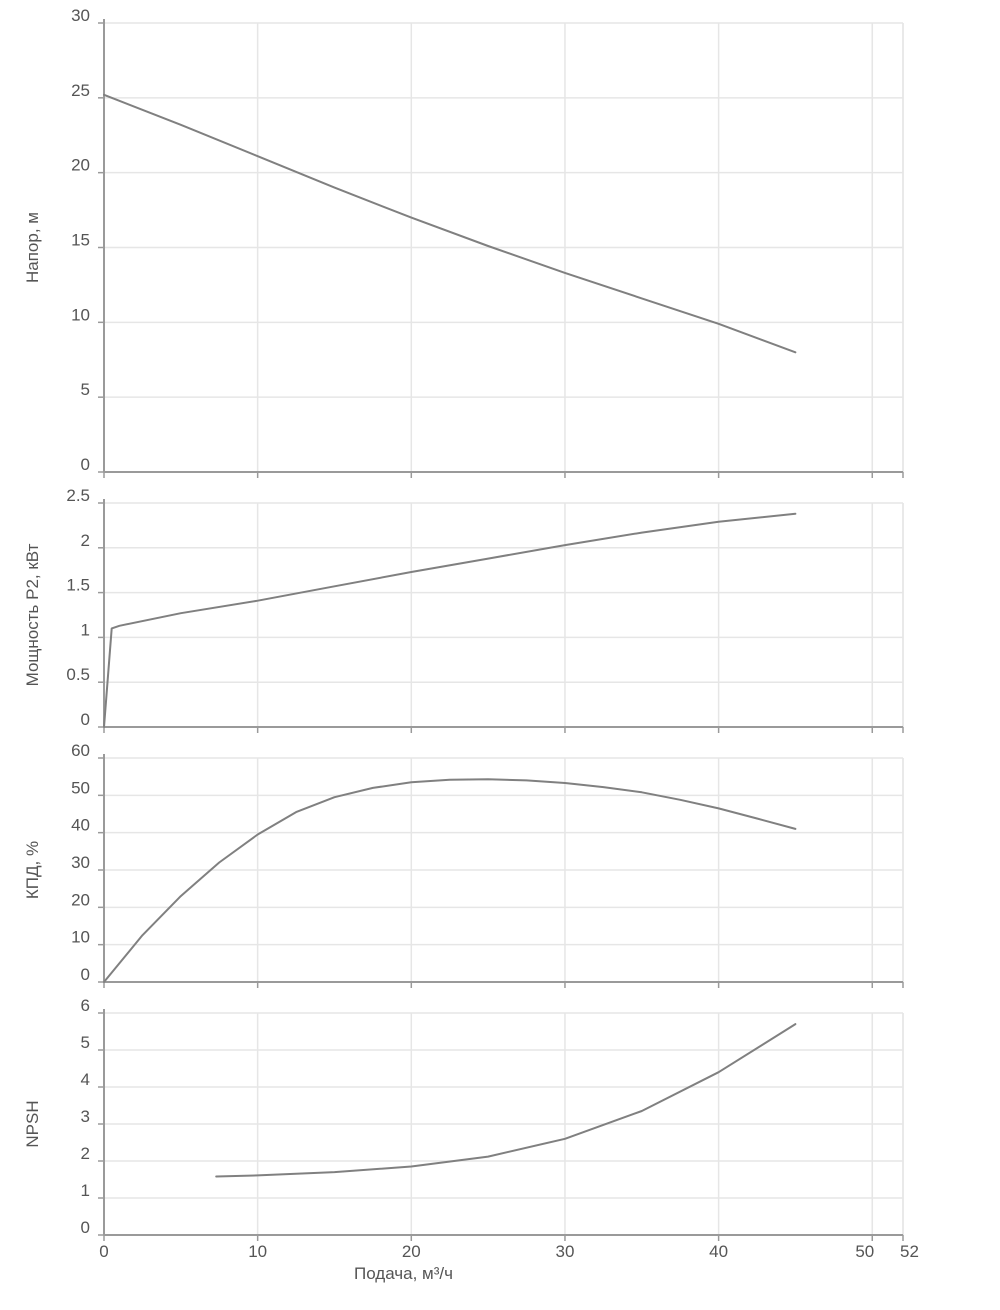 This screenshot has width=1000, height=1310. I want to click on x-tick-label: 52, so click(909, 1251).